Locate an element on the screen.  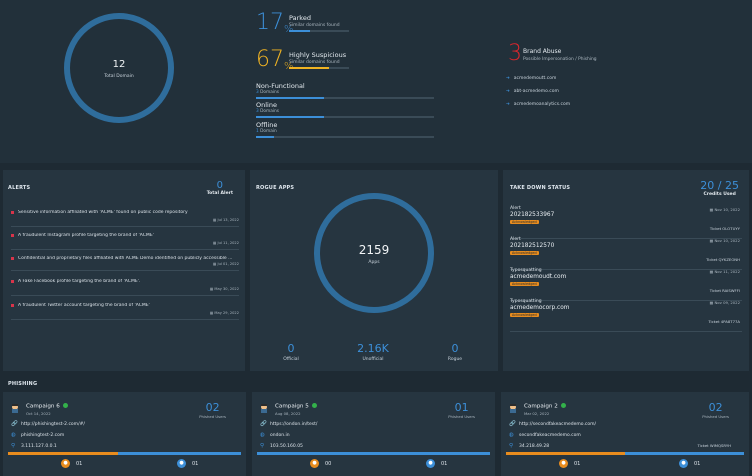
official-stat: 0 Official is located at coordinates (291, 352).